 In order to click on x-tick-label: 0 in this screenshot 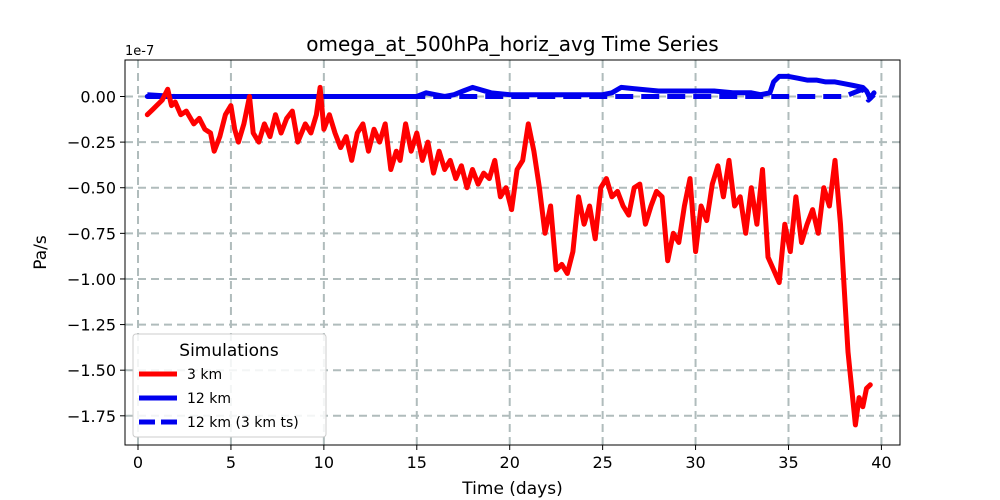, I will do `click(138, 462)`.